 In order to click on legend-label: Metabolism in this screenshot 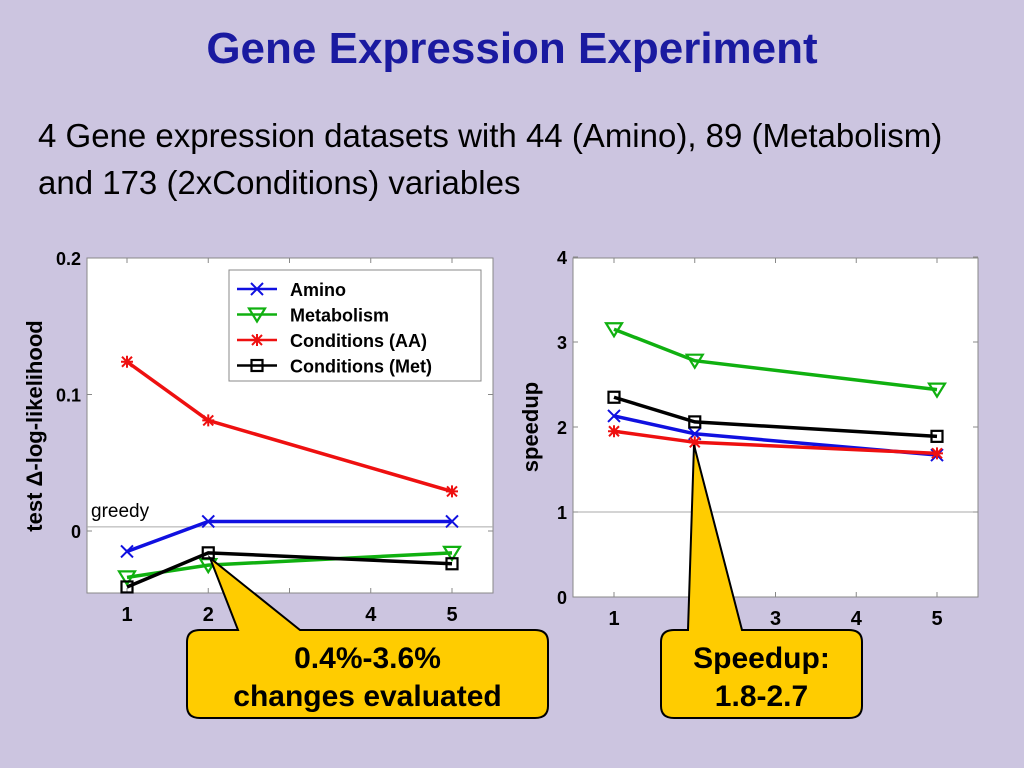, I will do `click(339, 316)`.